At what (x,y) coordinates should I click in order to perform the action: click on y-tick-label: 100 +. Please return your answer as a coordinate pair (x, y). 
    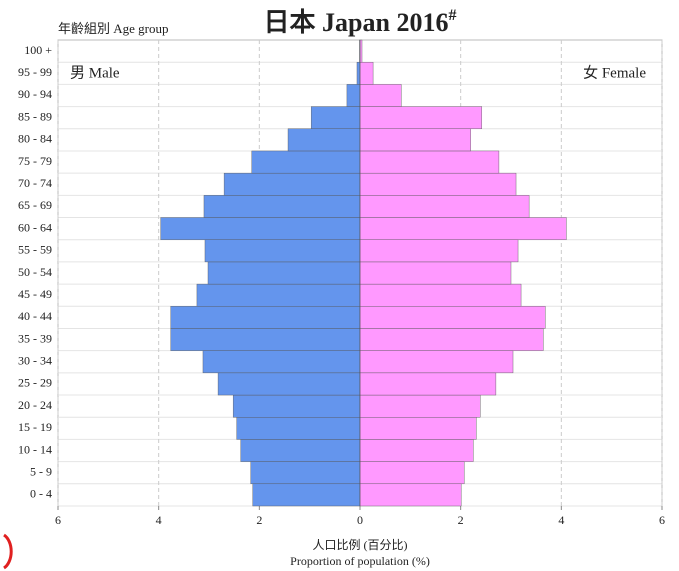
    Looking at the image, I should click on (38, 50).